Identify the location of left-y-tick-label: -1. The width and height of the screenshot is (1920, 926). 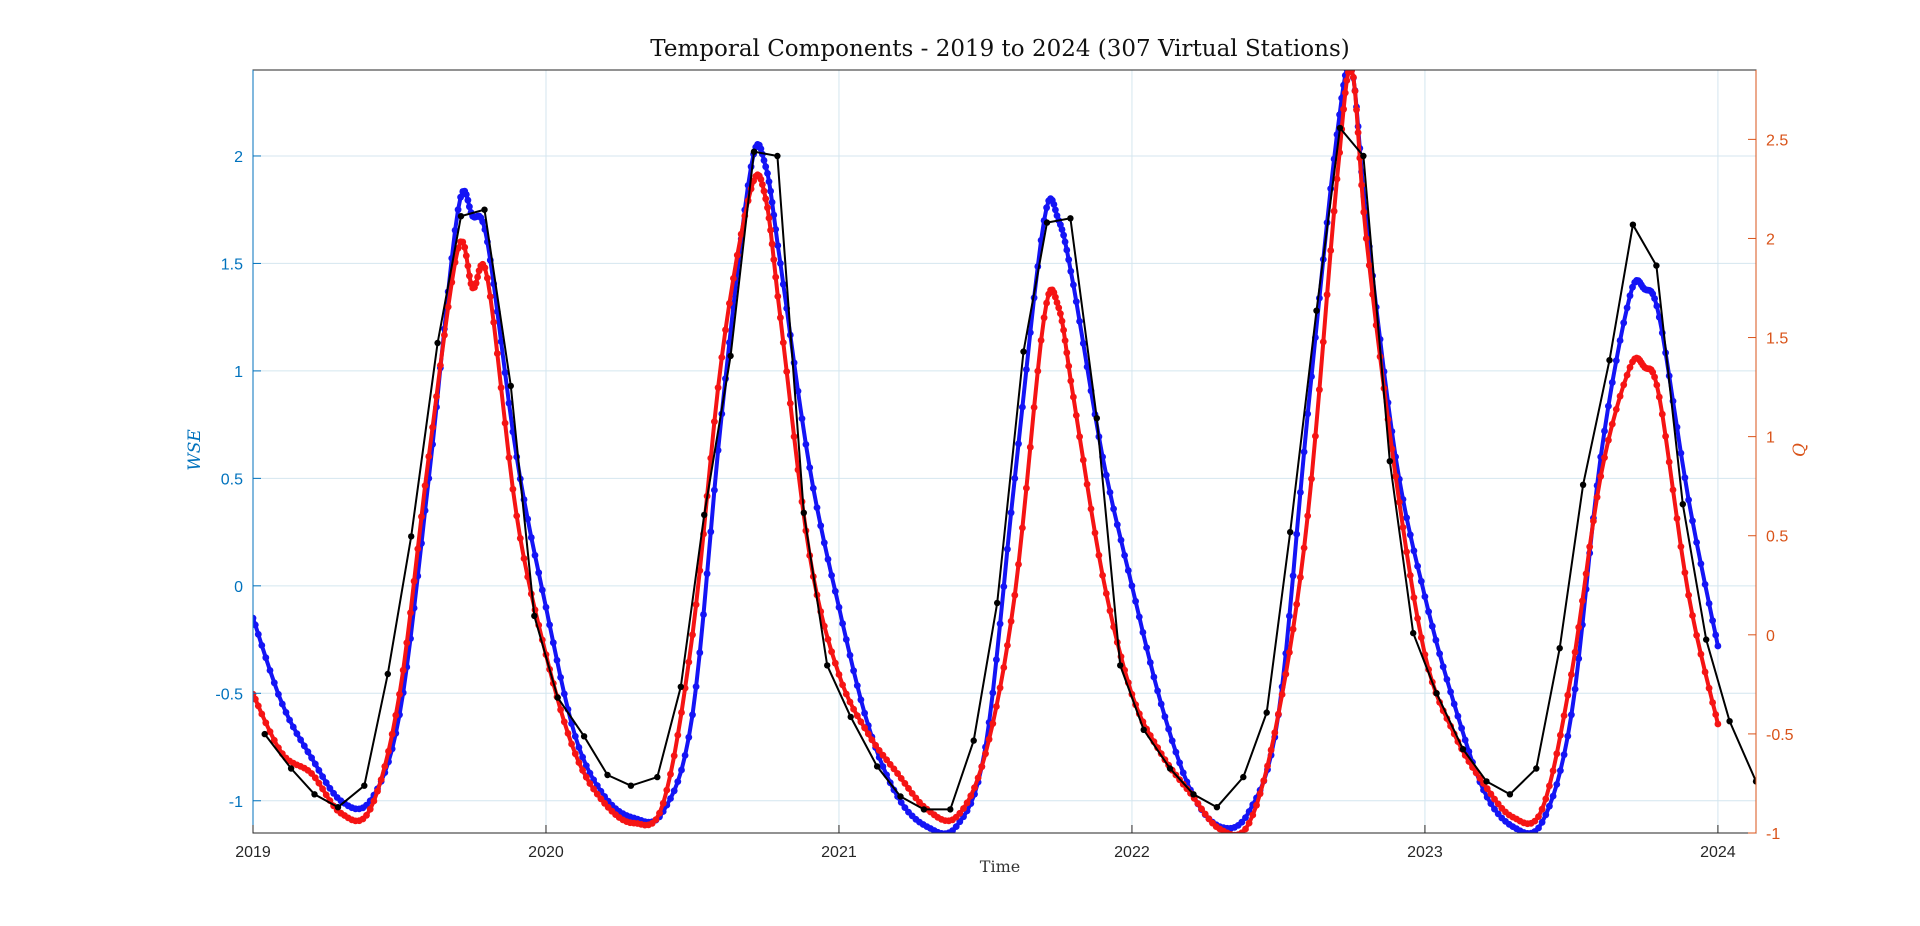
(236, 802).